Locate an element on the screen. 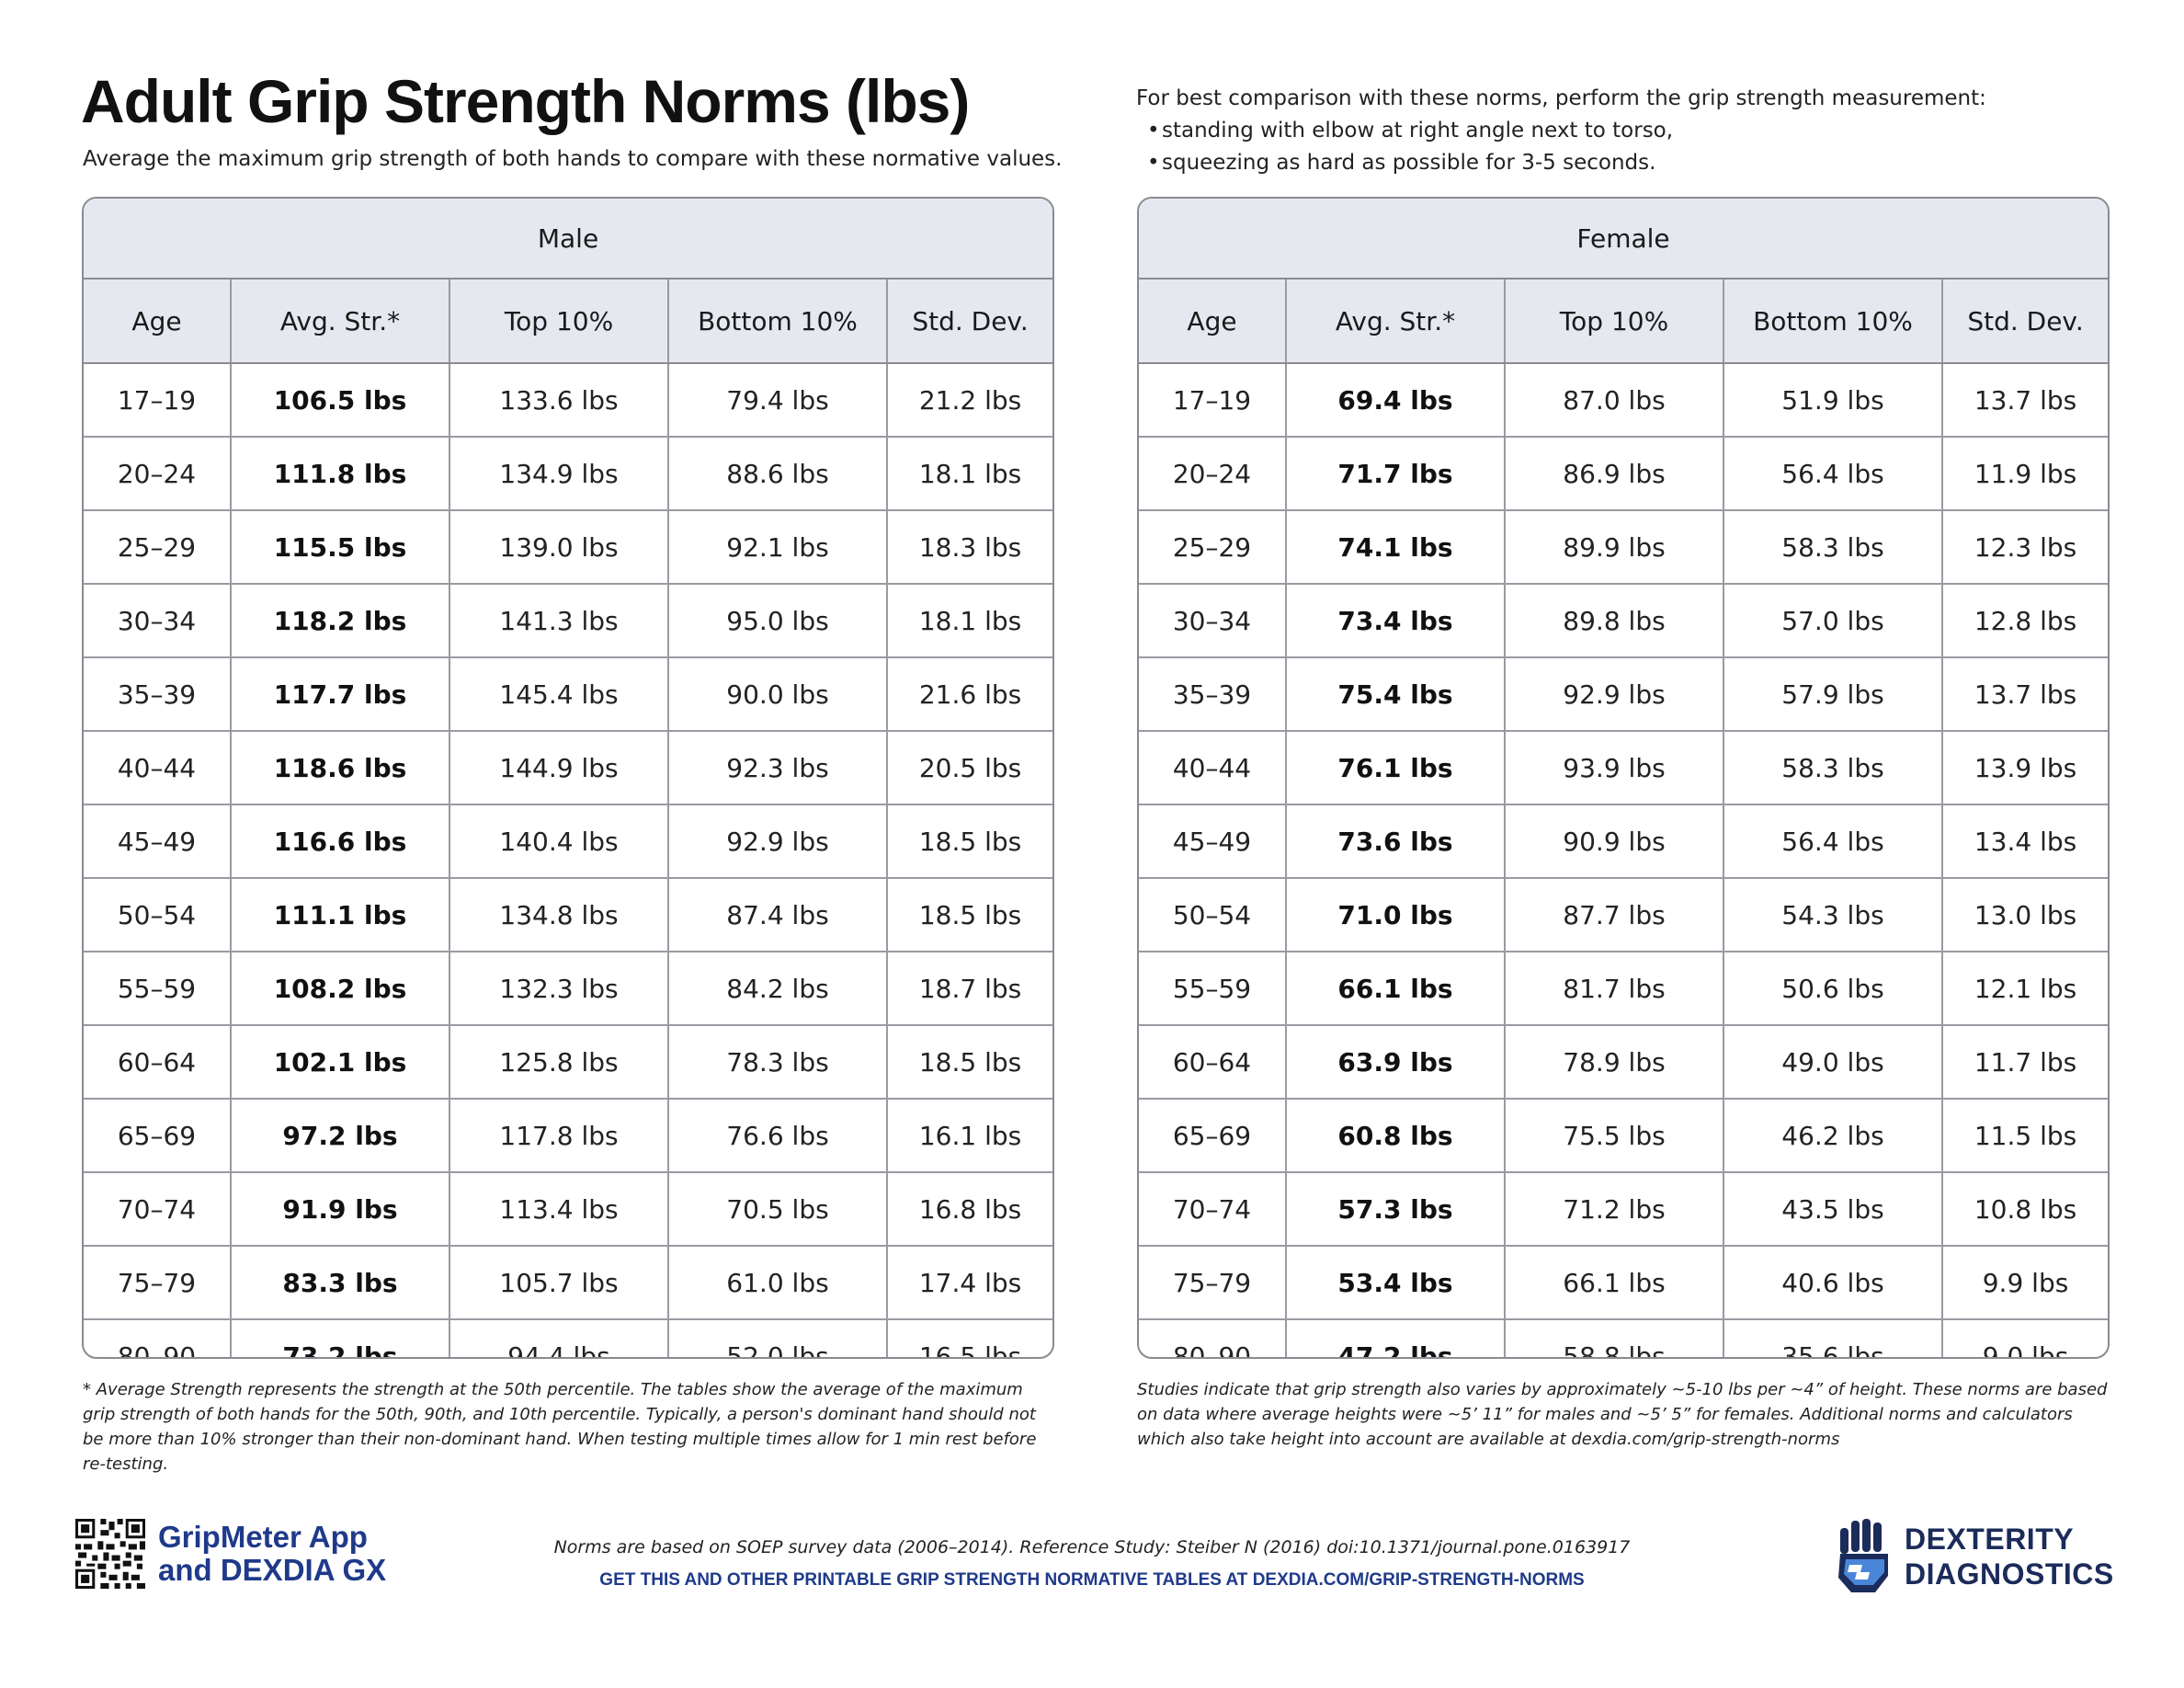  avg-strength-cell: 71.7 lbs is located at coordinates (1396, 474).